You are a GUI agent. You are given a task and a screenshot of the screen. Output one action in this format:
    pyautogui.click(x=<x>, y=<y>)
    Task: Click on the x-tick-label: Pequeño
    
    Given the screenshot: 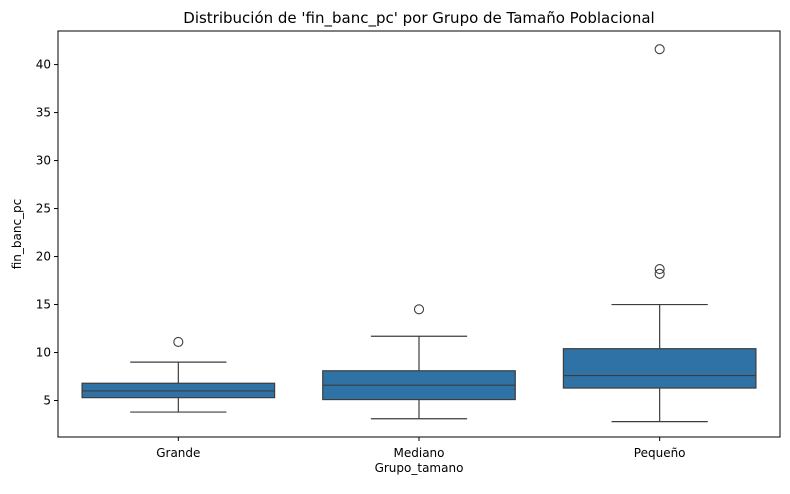 What is the action you would take?
    pyautogui.click(x=660, y=453)
    